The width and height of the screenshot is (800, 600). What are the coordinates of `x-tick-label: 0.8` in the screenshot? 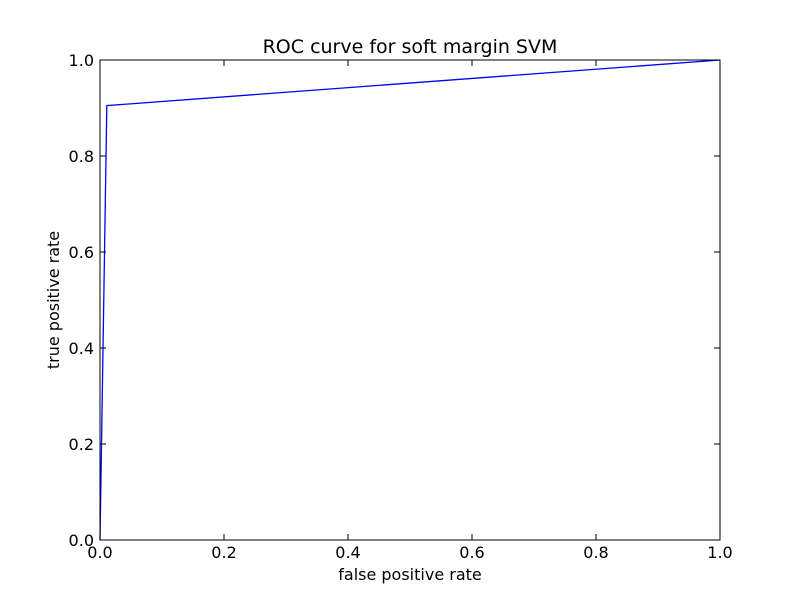 It's located at (595, 552).